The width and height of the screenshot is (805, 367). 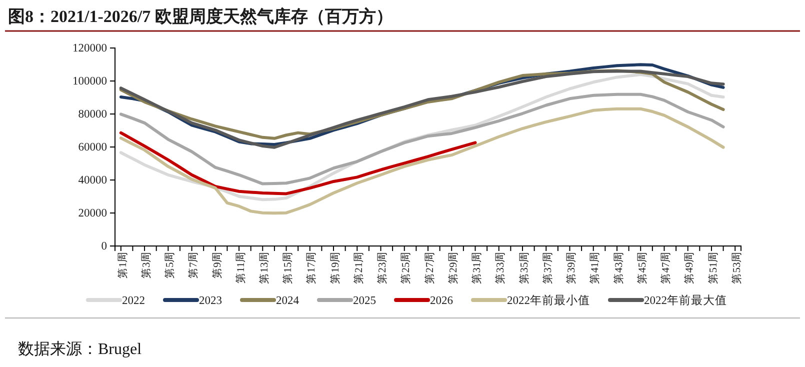 I want to click on legend-label: 2022年前最大值, so click(x=685, y=300).